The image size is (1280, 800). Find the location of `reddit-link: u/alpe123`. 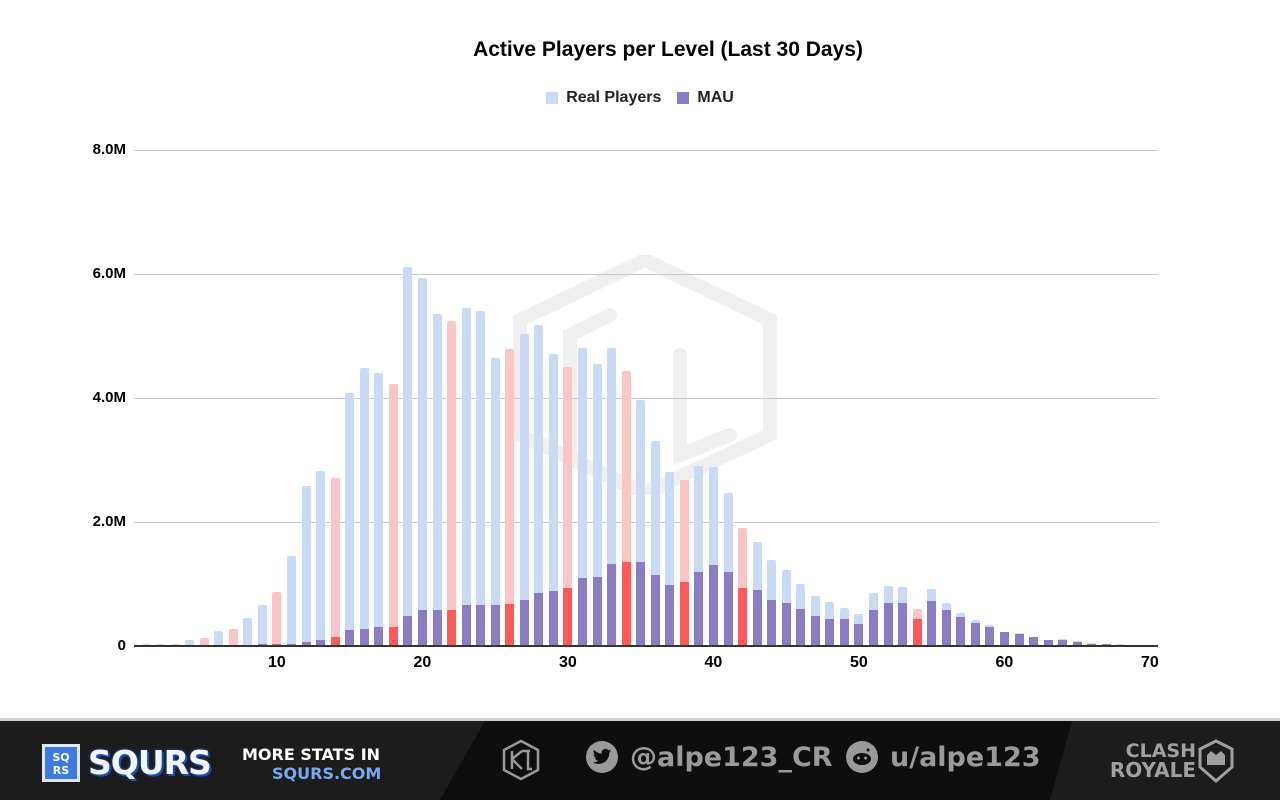

reddit-link: u/alpe123 is located at coordinates (943, 757).